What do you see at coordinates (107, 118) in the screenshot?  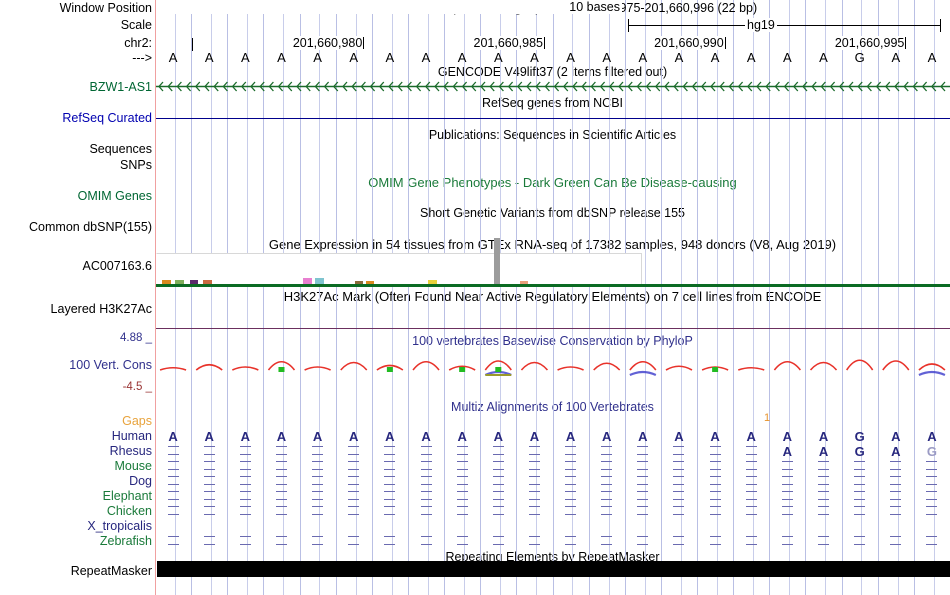 I see `track-label-refseq-curated: RefSeq Curated` at bounding box center [107, 118].